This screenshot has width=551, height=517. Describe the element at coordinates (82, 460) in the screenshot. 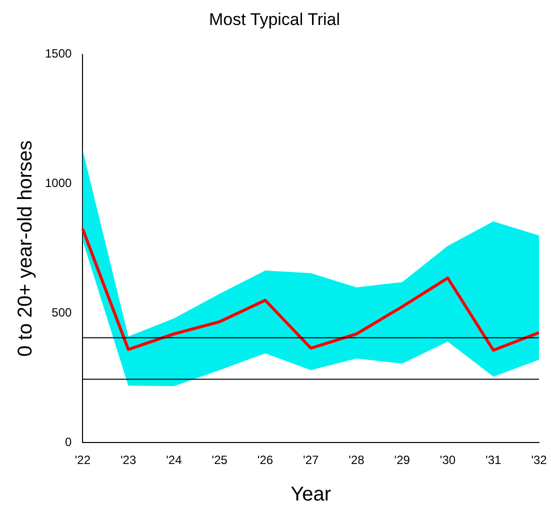

I see `x-tick-label: '22` at that location.